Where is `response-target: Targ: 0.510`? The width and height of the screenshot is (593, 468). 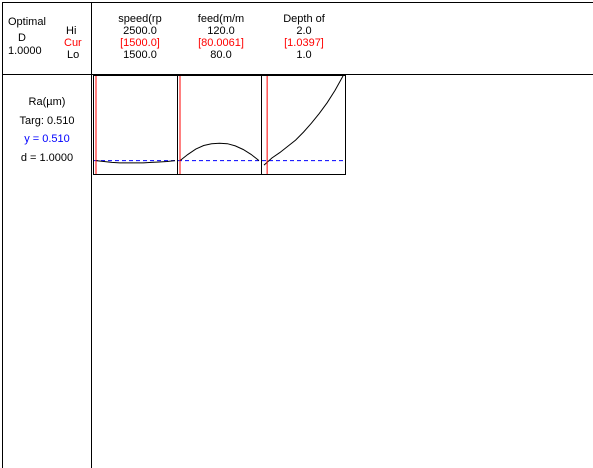
response-target: Targ: 0.510 is located at coordinates (47, 121).